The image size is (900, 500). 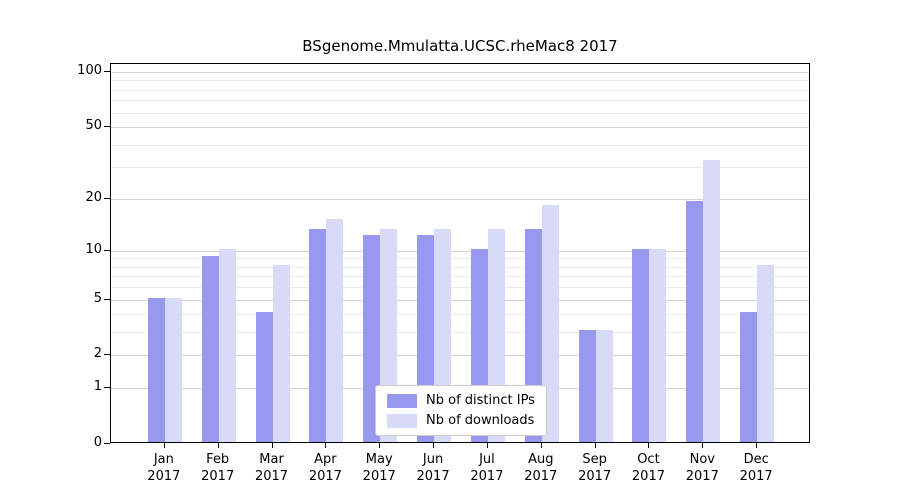 I want to click on legend-swatch-downloads, so click(x=402, y=420).